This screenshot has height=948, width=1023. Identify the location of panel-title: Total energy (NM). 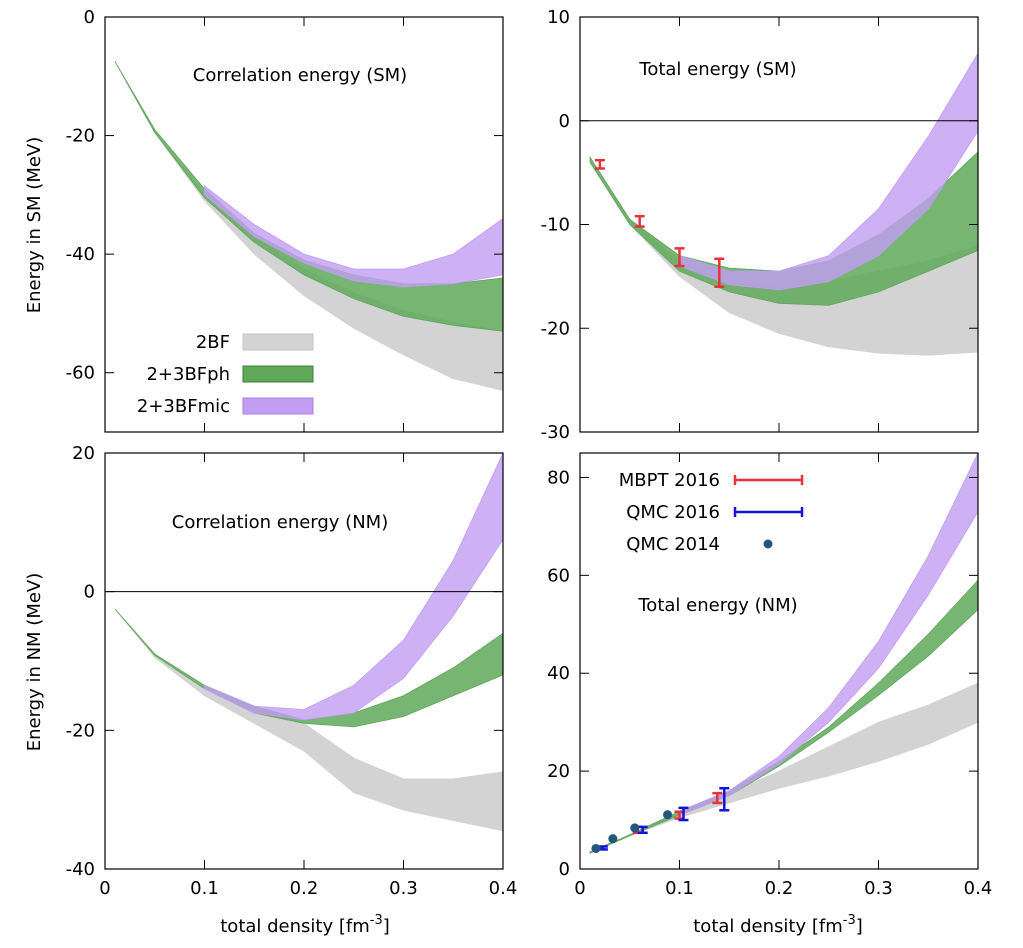
(717, 605).